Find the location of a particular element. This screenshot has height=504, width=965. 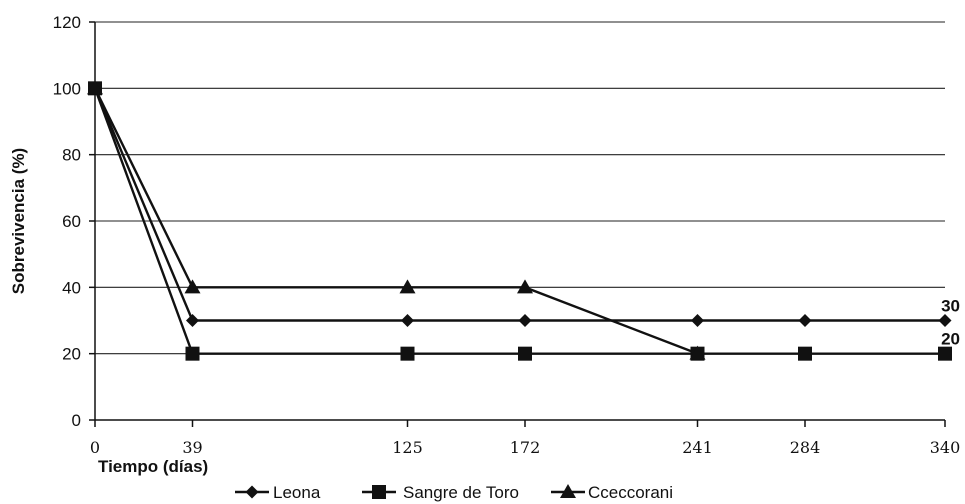

x-tick-label: 172 is located at coordinates (525, 447).